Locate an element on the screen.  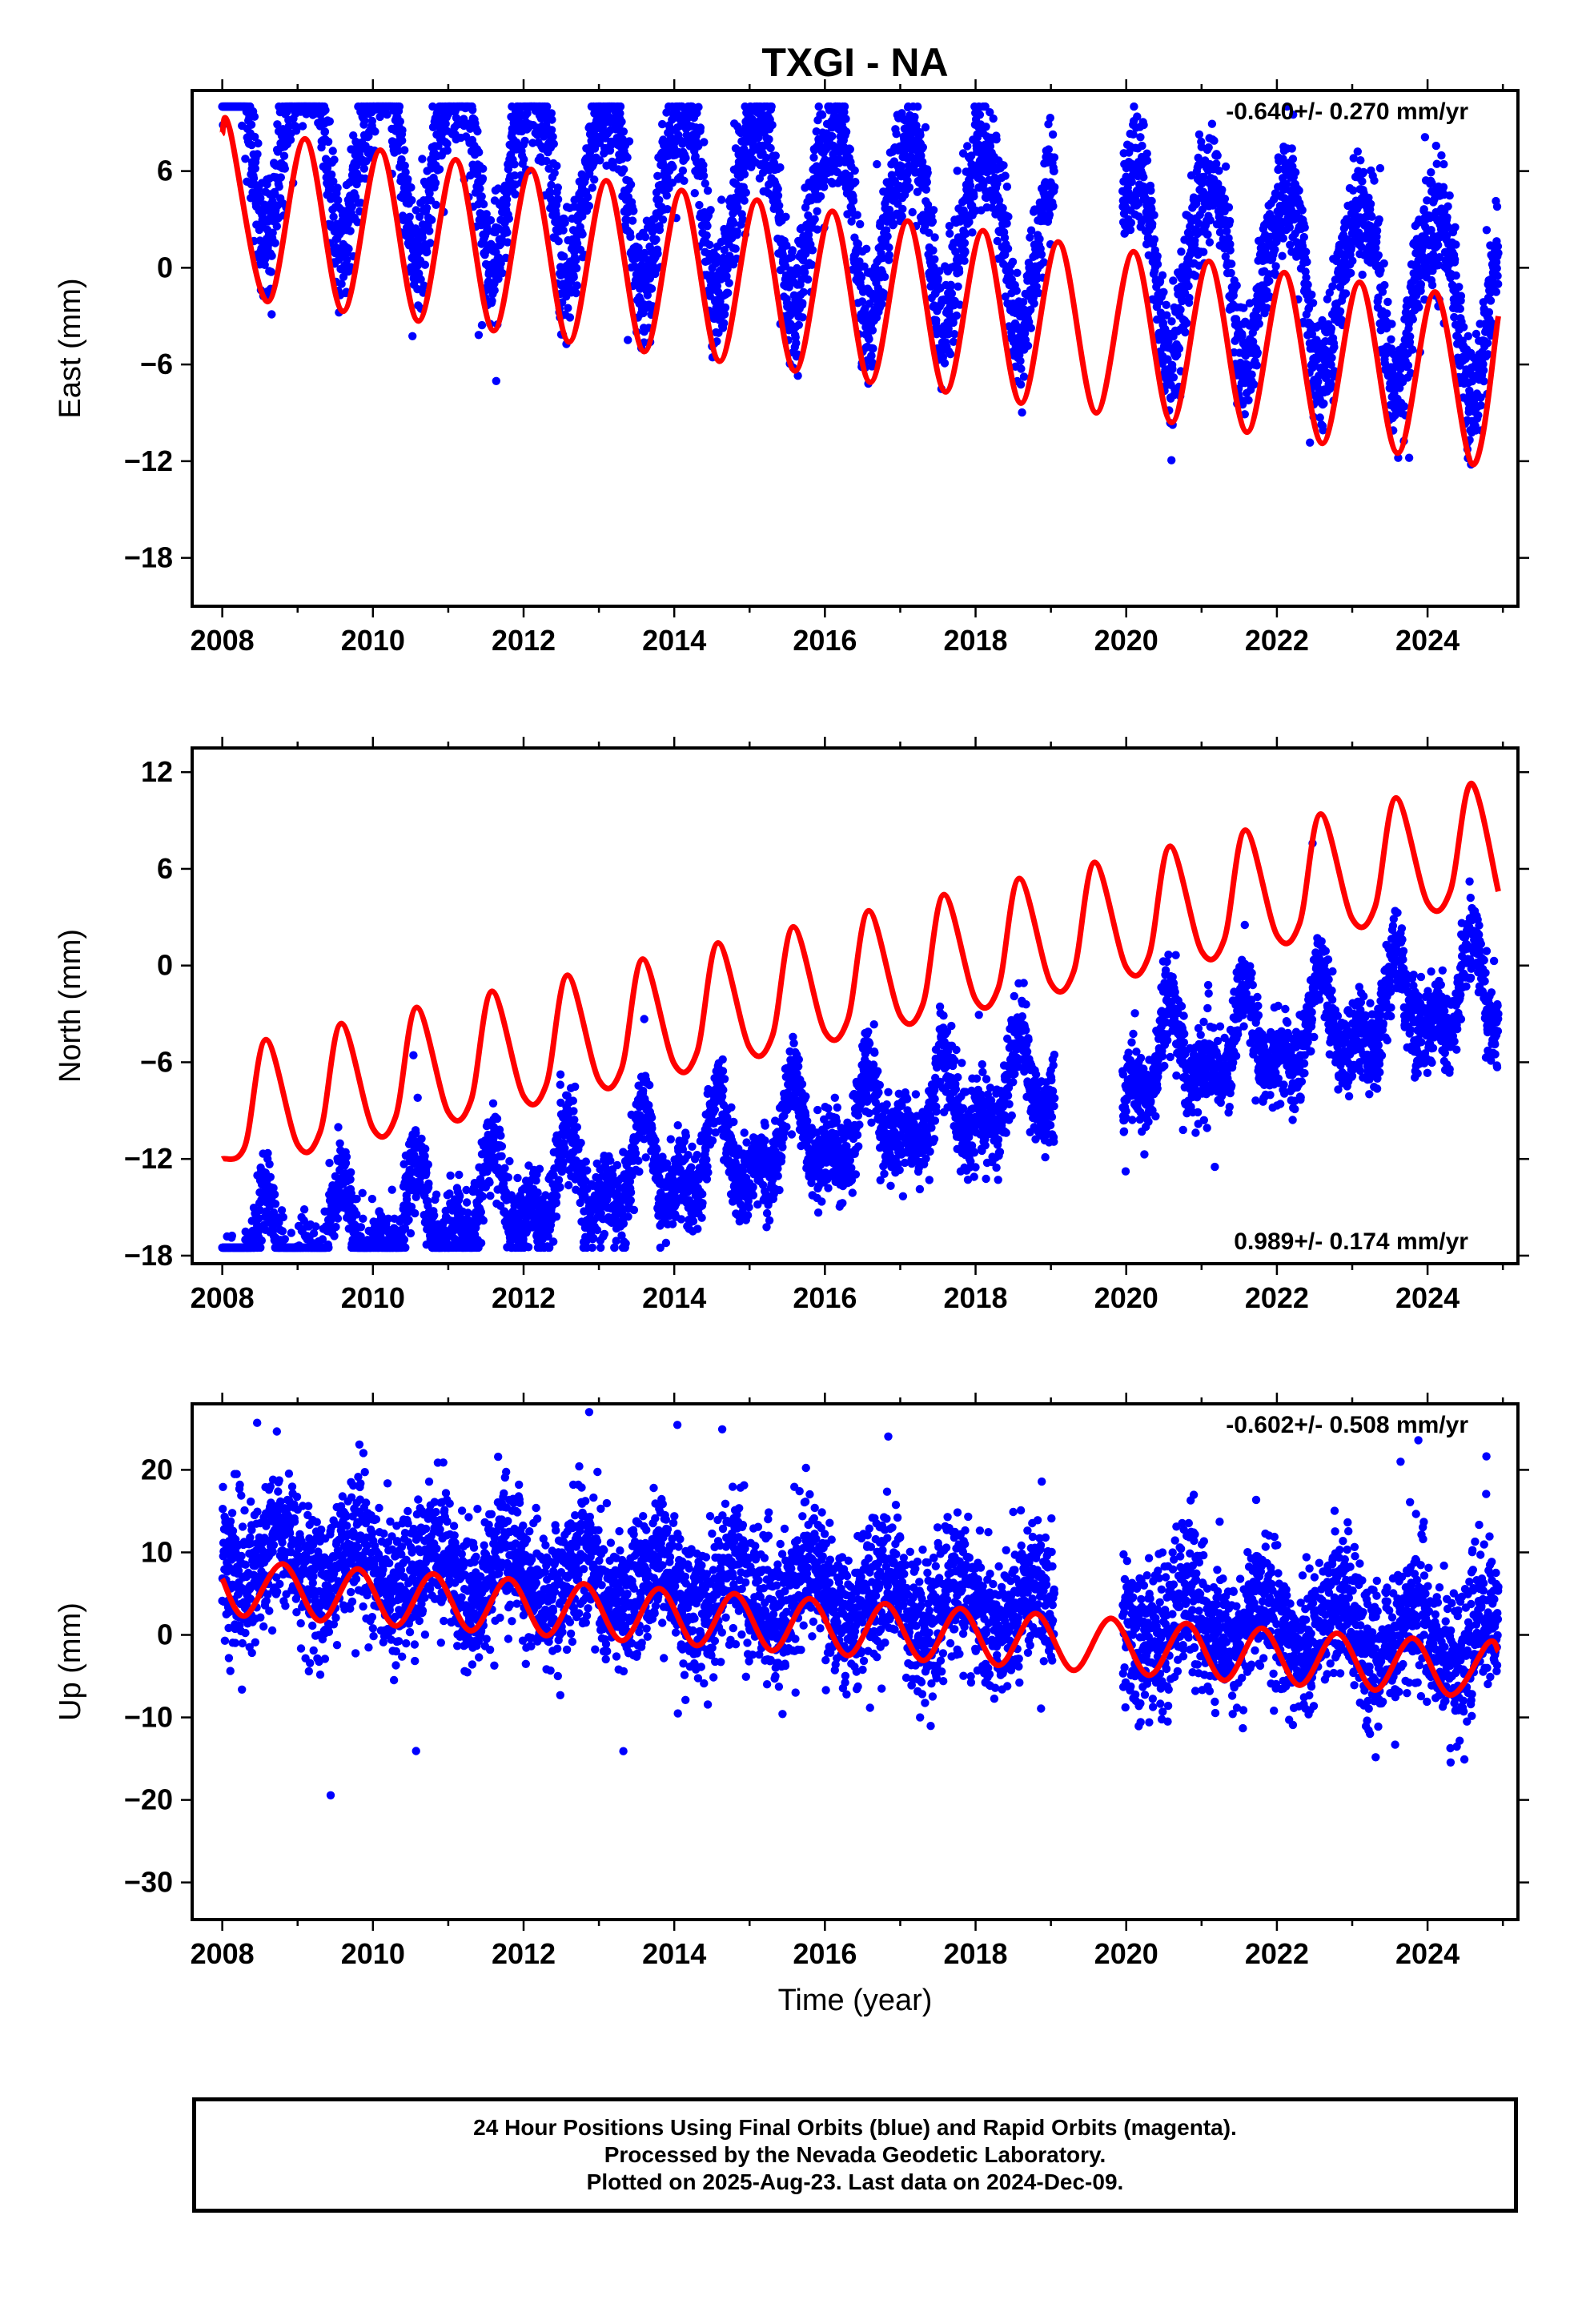
observation-points is located at coordinates (860, 285).